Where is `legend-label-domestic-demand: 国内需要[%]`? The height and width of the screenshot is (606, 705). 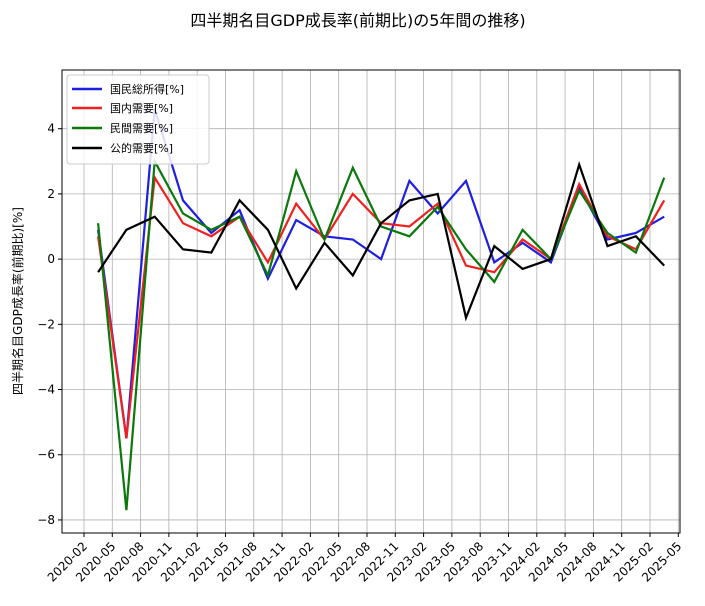 legend-label-domestic-demand: 国内需要[%] is located at coordinates (141, 108).